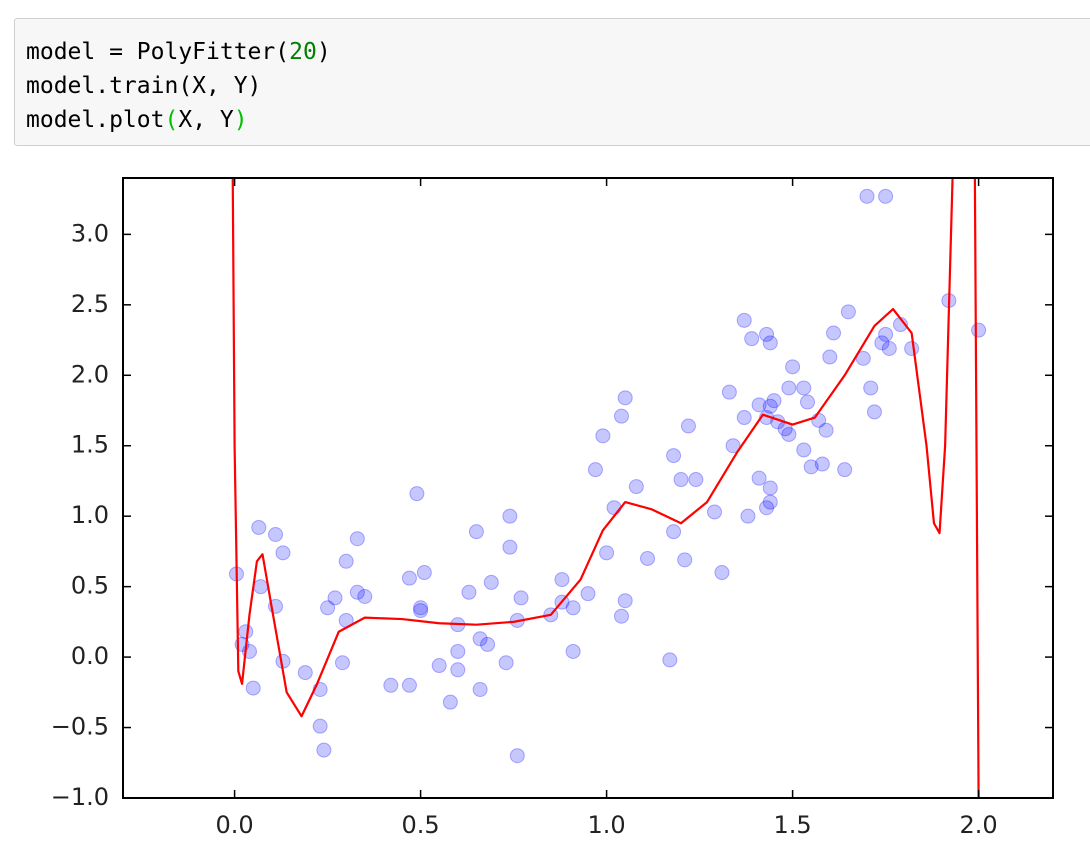 The image size is (1090, 856). I want to click on y-tick-label: 0.0, so click(90, 656).